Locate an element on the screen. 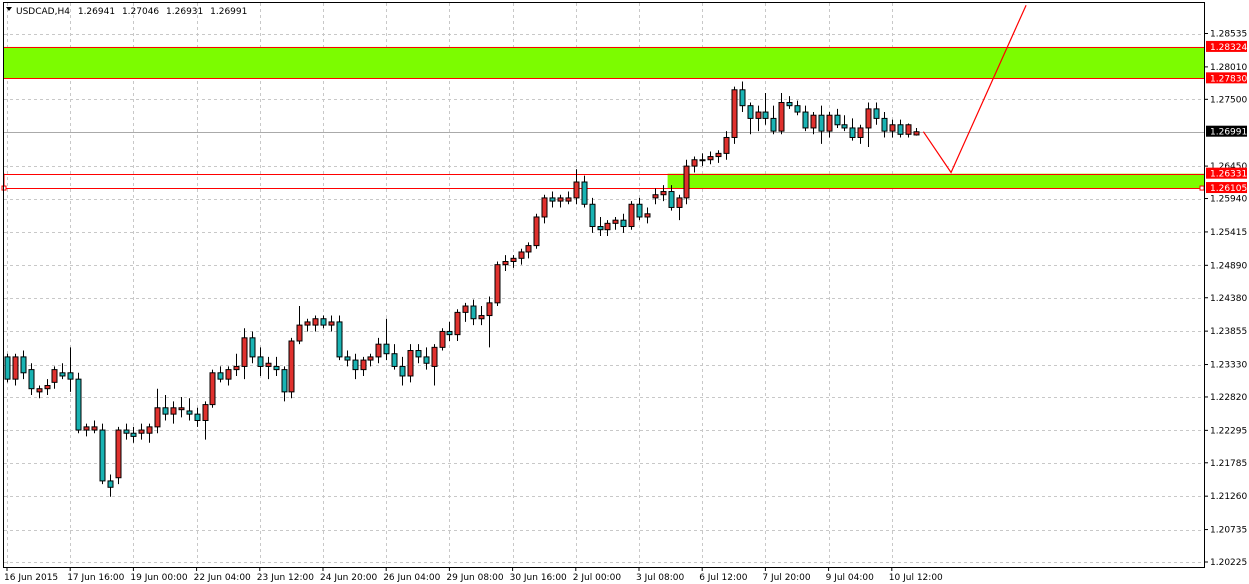 The image size is (1249, 584). y-tick-label: 1.21260 is located at coordinates (1228, 497).